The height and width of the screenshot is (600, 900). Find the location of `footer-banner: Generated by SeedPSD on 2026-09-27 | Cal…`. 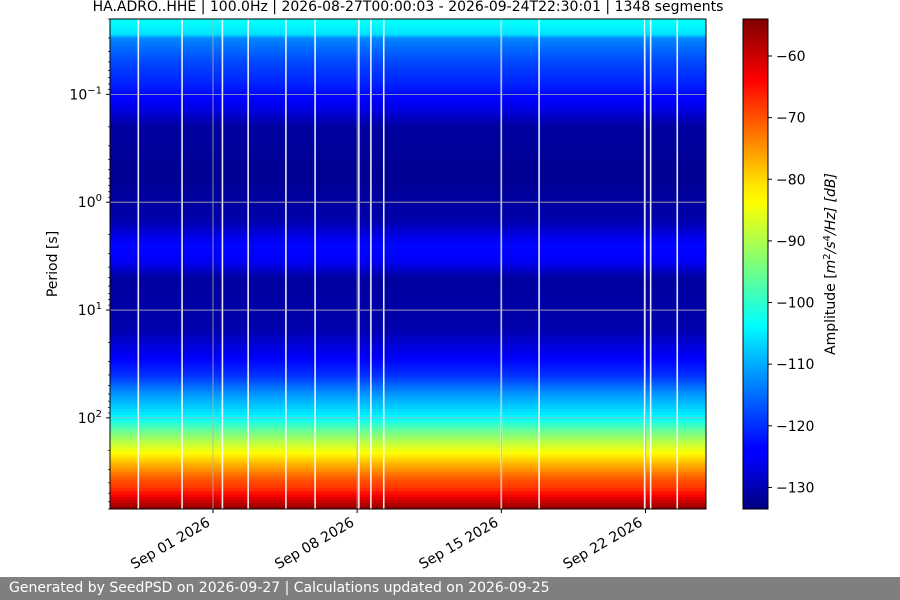

footer-banner: Generated by SeedPSD on 2026-09-27 | Cal… is located at coordinates (450, 588).